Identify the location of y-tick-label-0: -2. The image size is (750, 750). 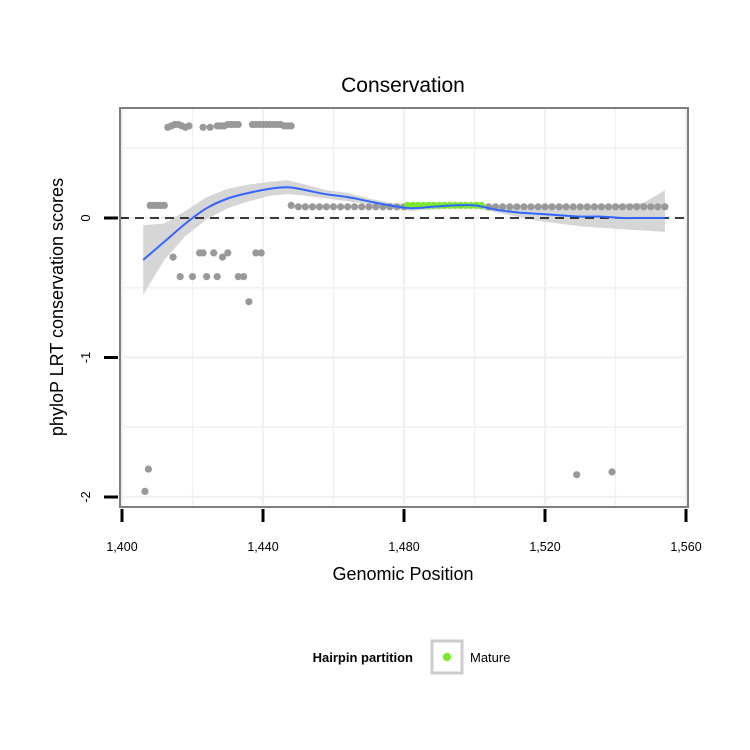
(85, 497).